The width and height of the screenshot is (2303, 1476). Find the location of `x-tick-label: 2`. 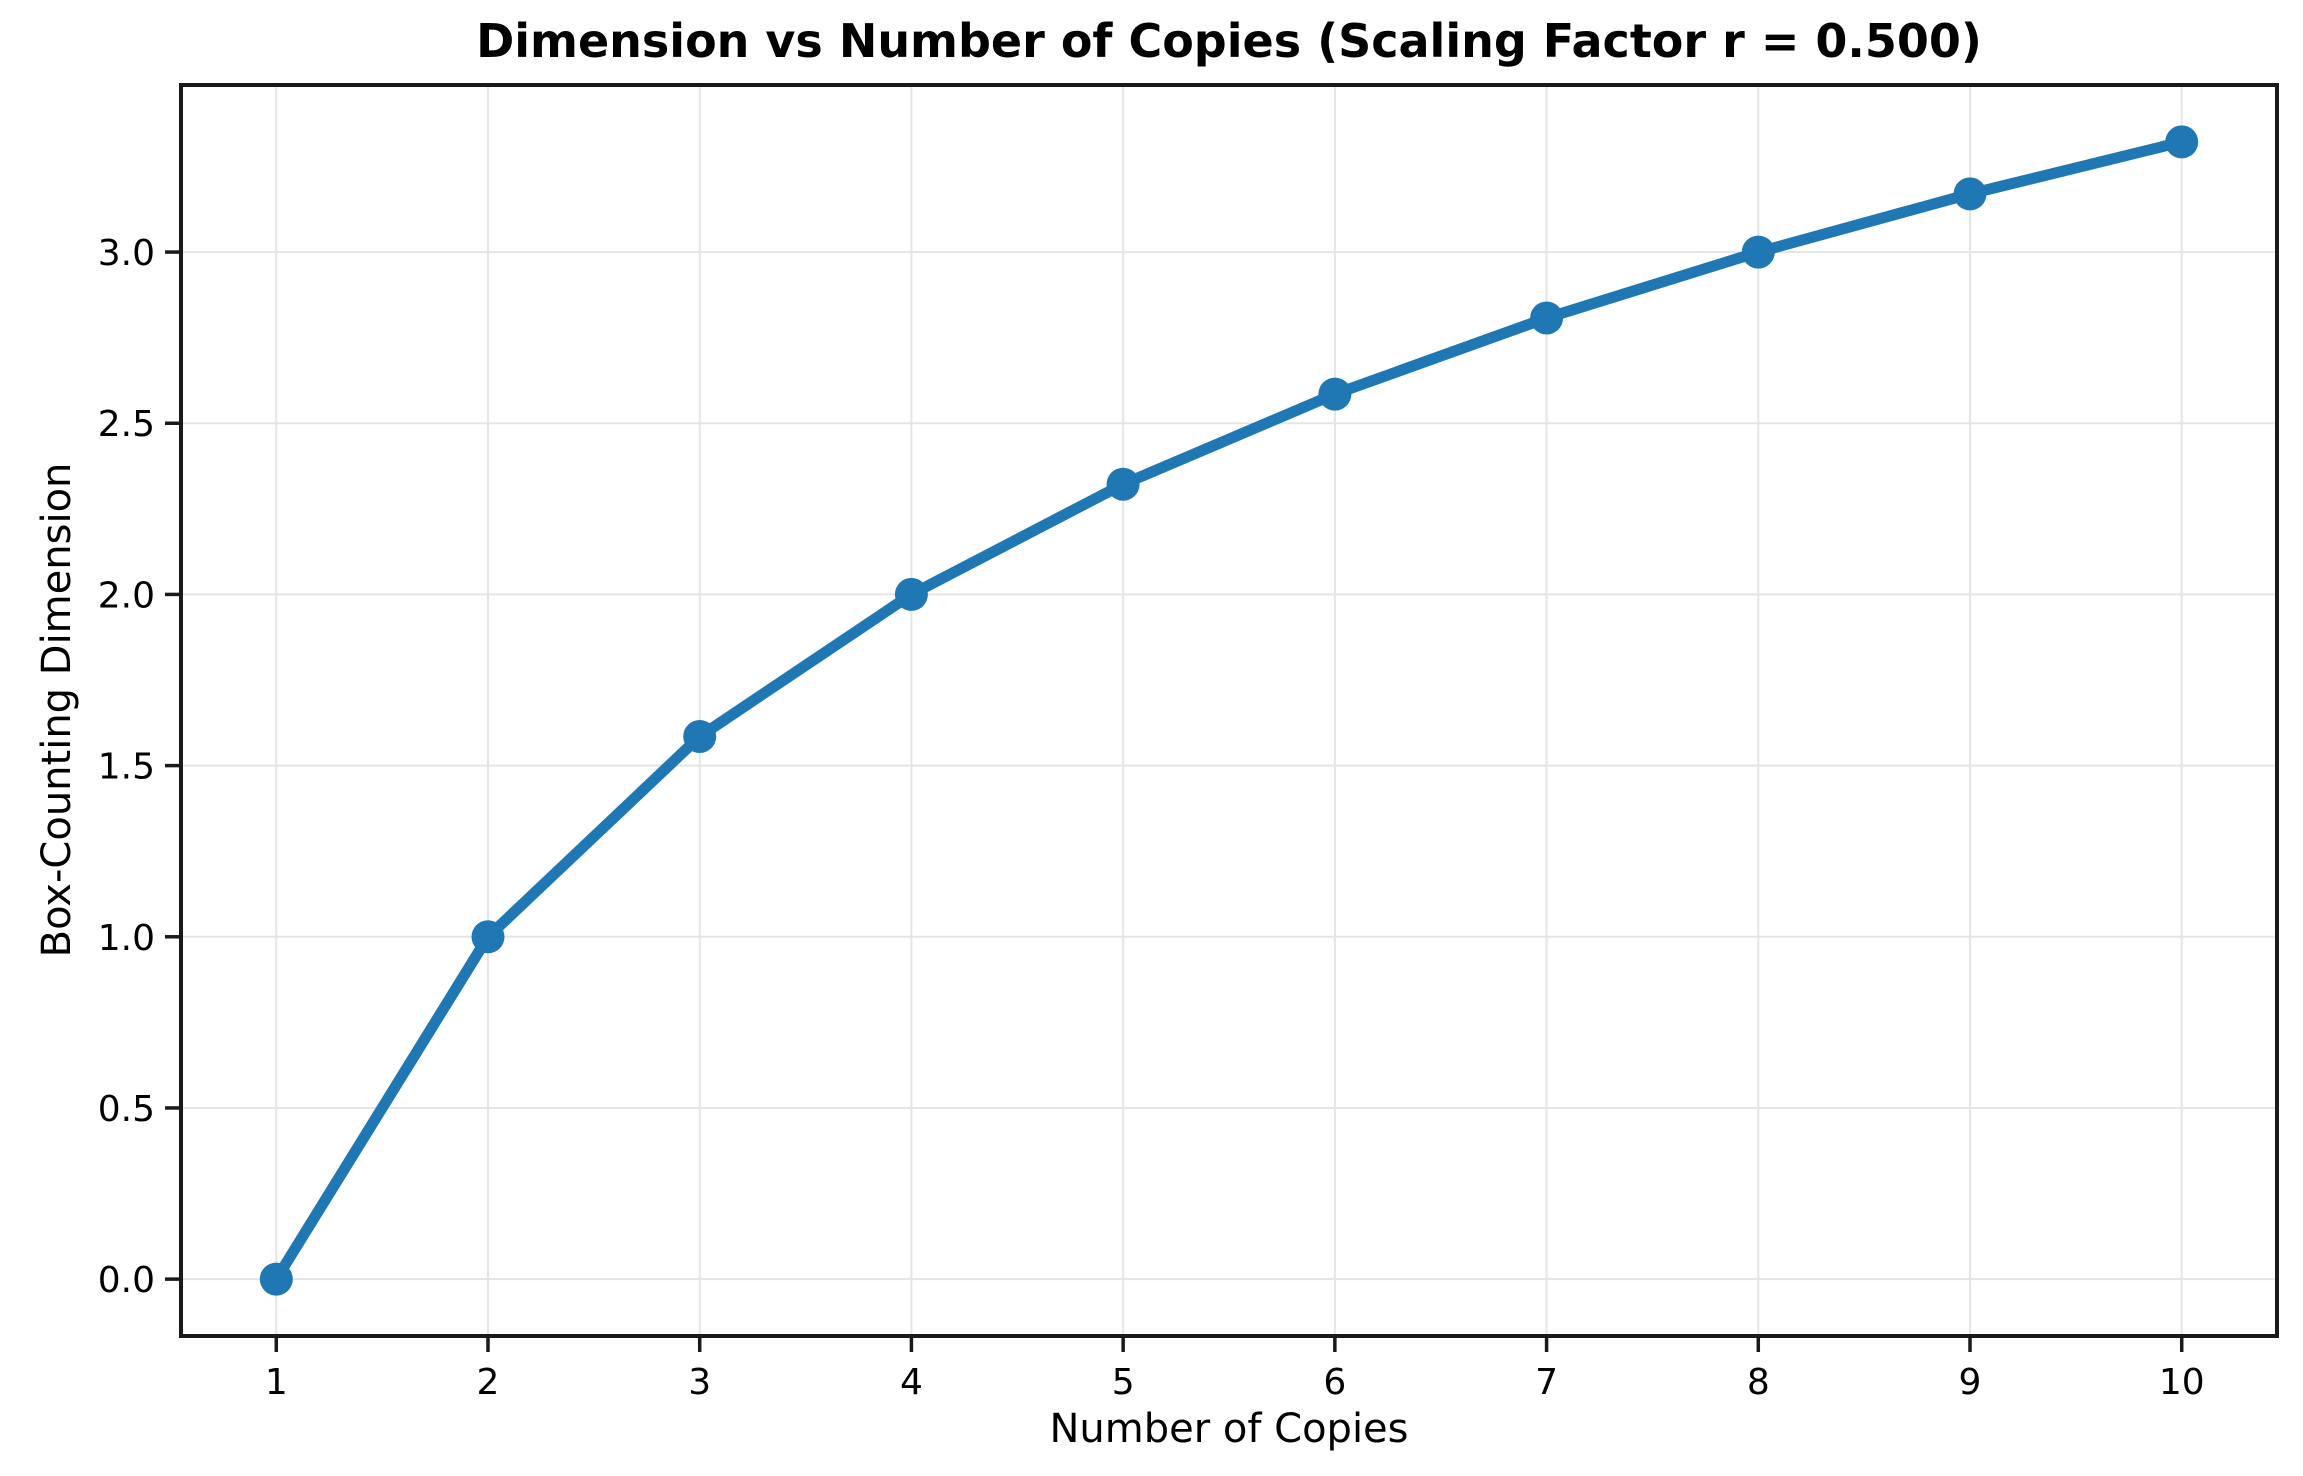

x-tick-label: 2 is located at coordinates (488, 1382).